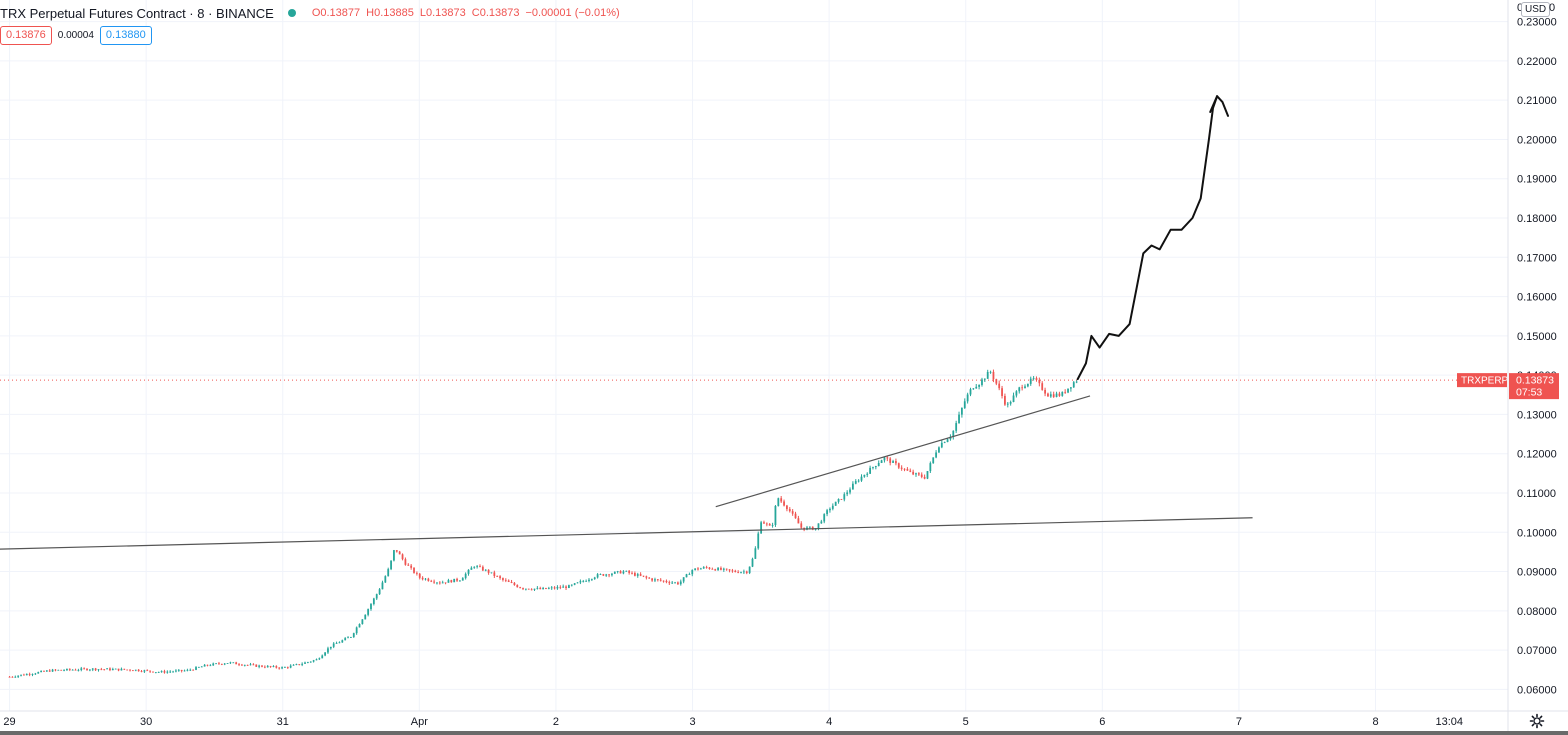 The width and height of the screenshot is (1568, 735). I want to click on symbol-tag-label: TRXPERP, so click(1485, 381).